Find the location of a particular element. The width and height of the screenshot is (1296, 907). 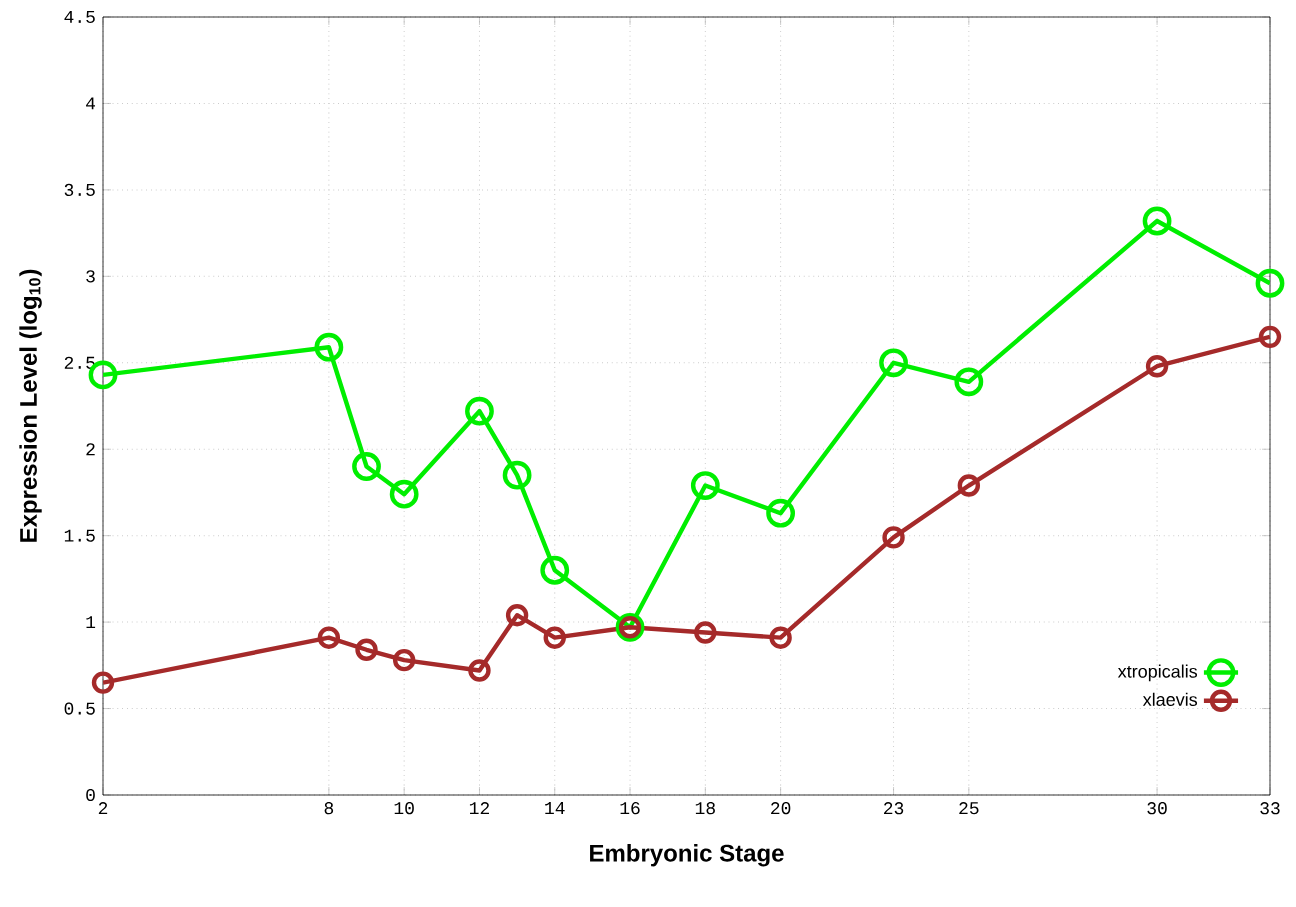

legend-label: xtropicalis is located at coordinates (1157, 673).